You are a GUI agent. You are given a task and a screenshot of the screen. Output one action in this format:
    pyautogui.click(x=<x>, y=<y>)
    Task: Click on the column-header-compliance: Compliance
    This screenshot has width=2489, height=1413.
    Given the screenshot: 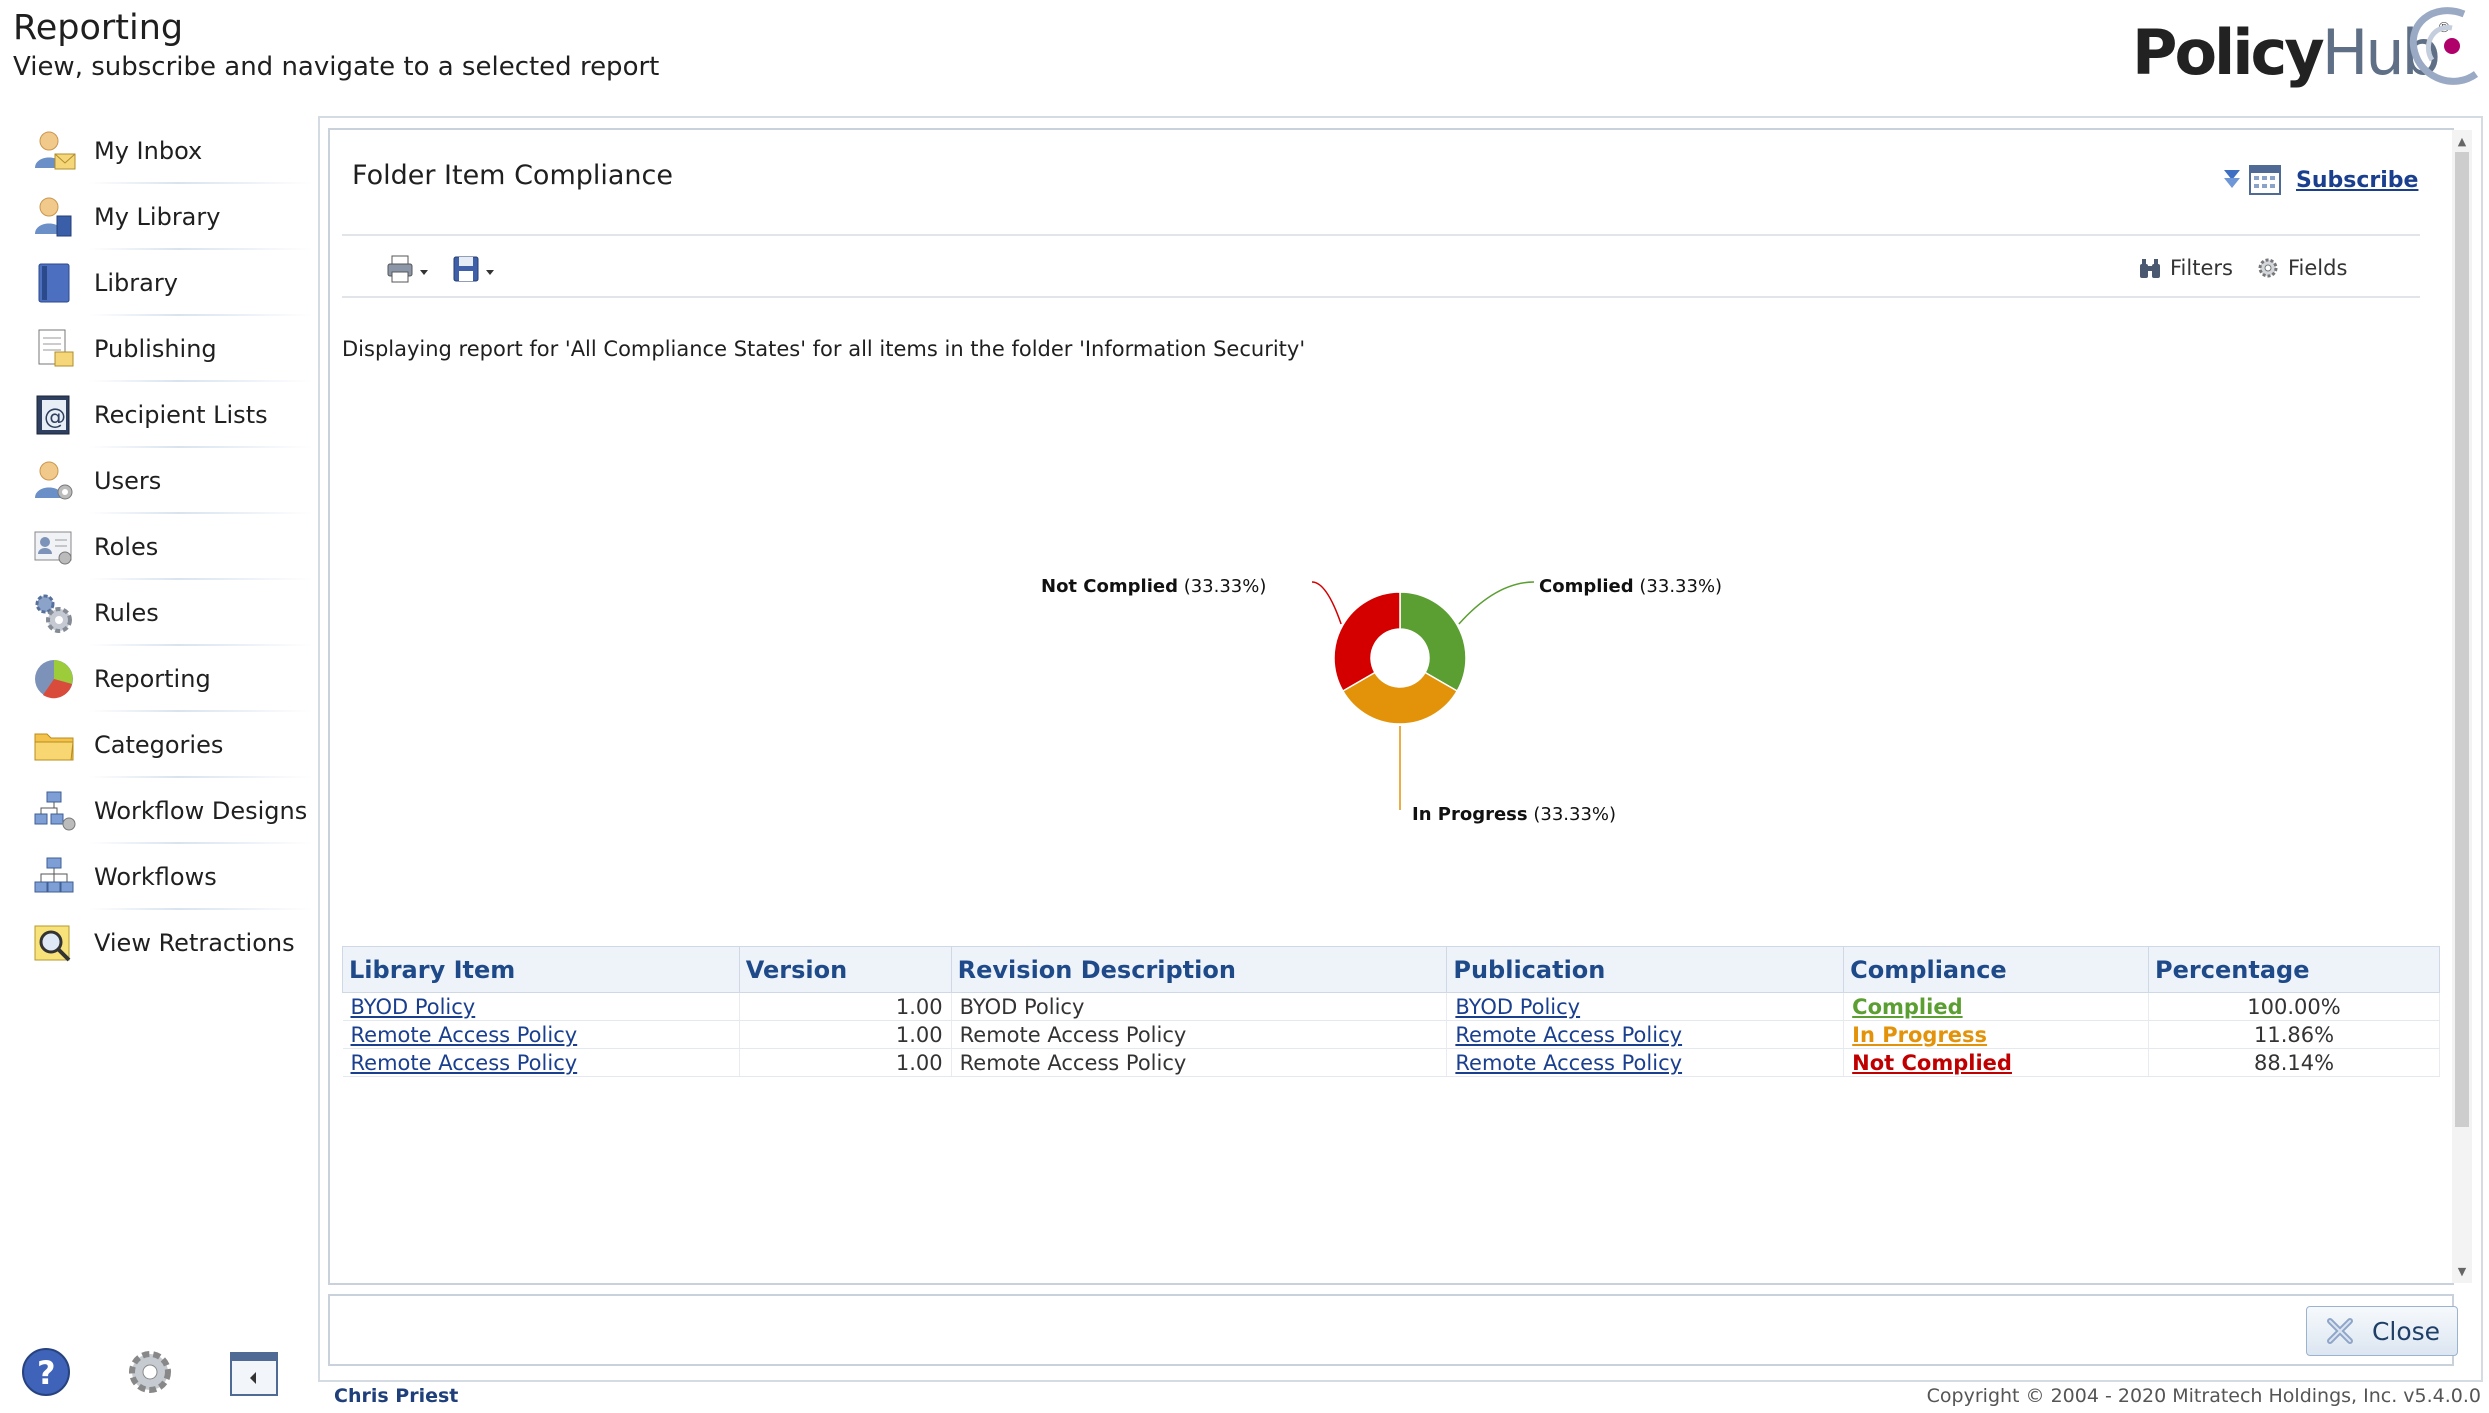 What is the action you would take?
    pyautogui.click(x=1996, y=969)
    